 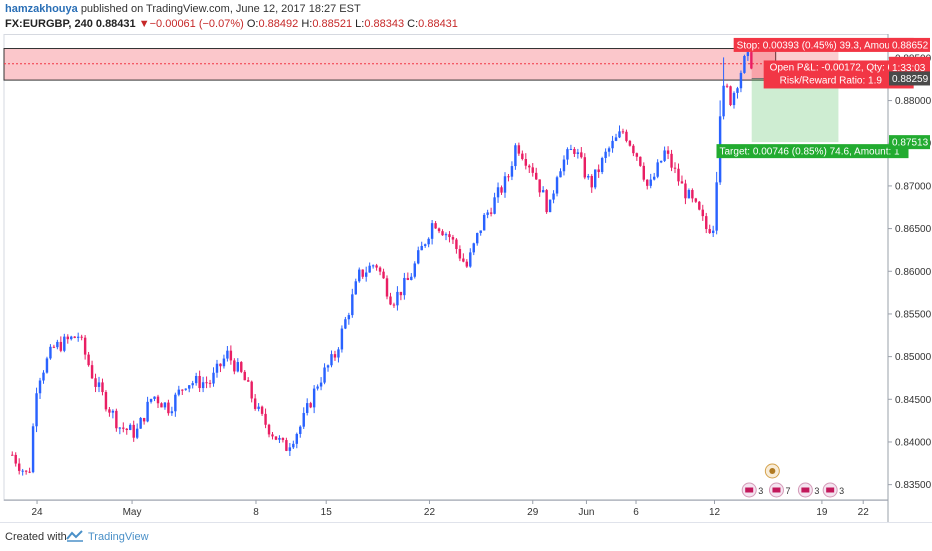 I want to click on x-tick-label: 6, so click(x=636, y=512).